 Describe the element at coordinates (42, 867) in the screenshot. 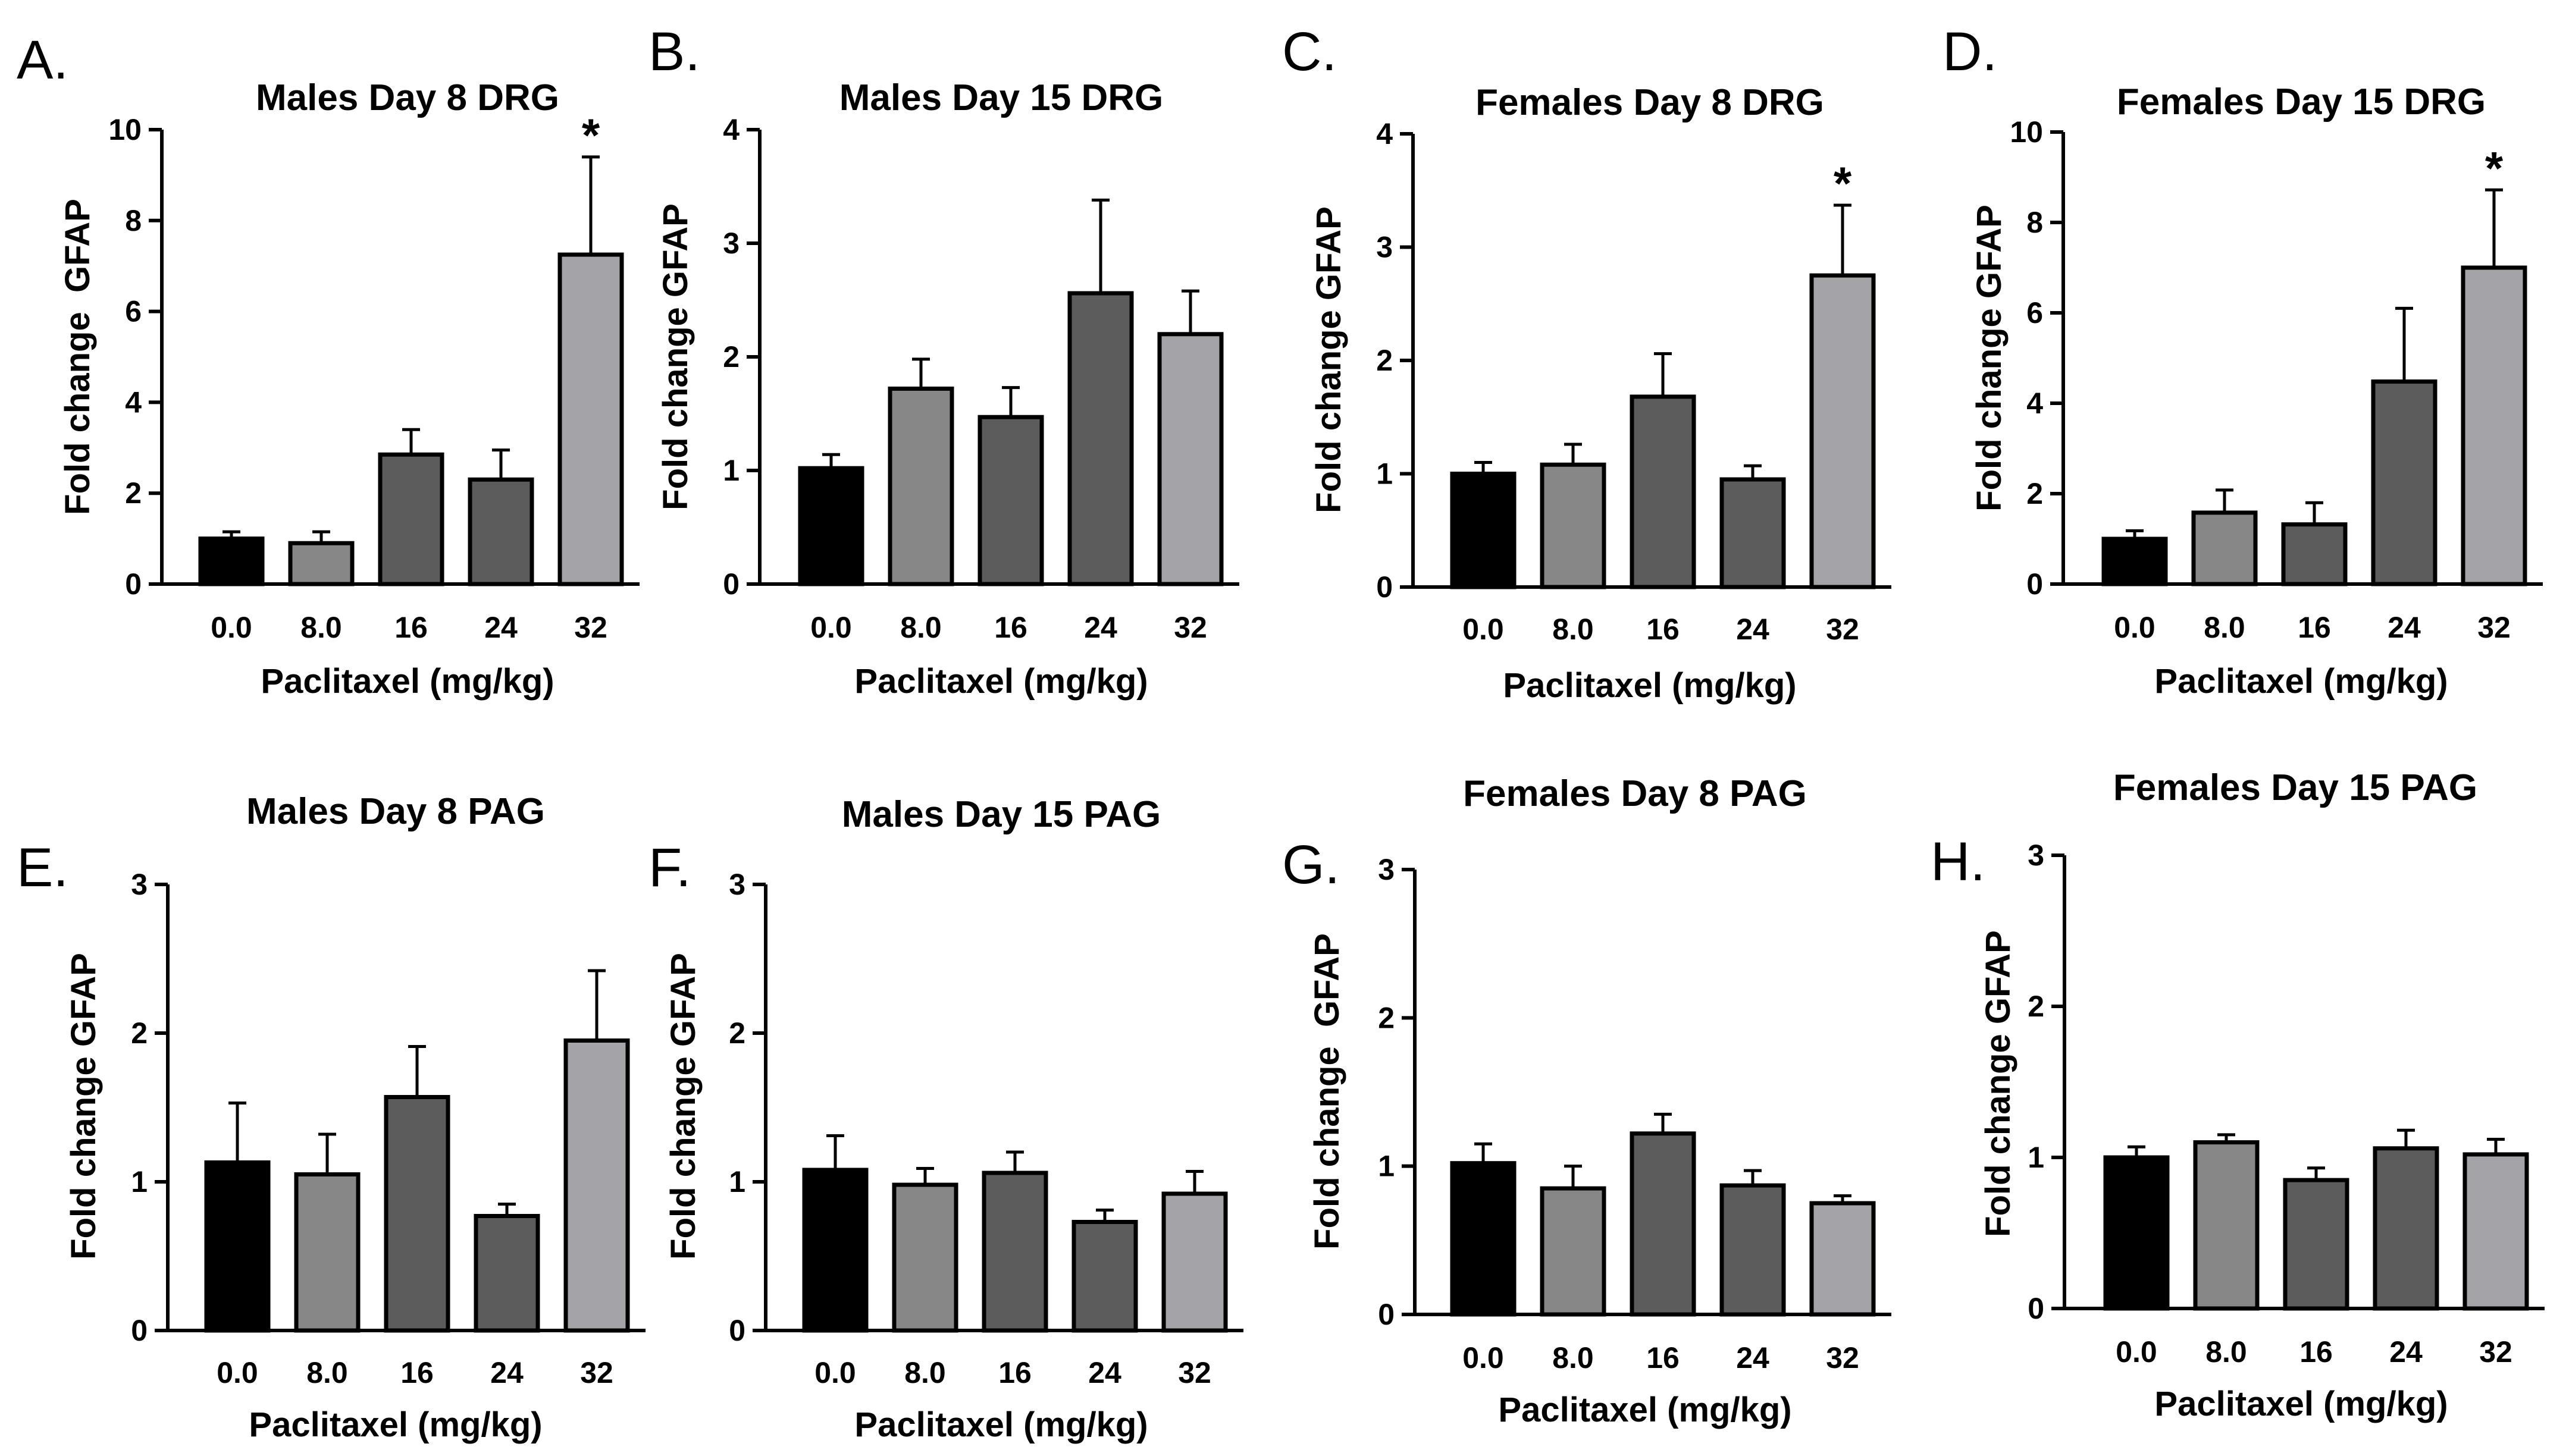

I see `panel-letter: E.` at that location.